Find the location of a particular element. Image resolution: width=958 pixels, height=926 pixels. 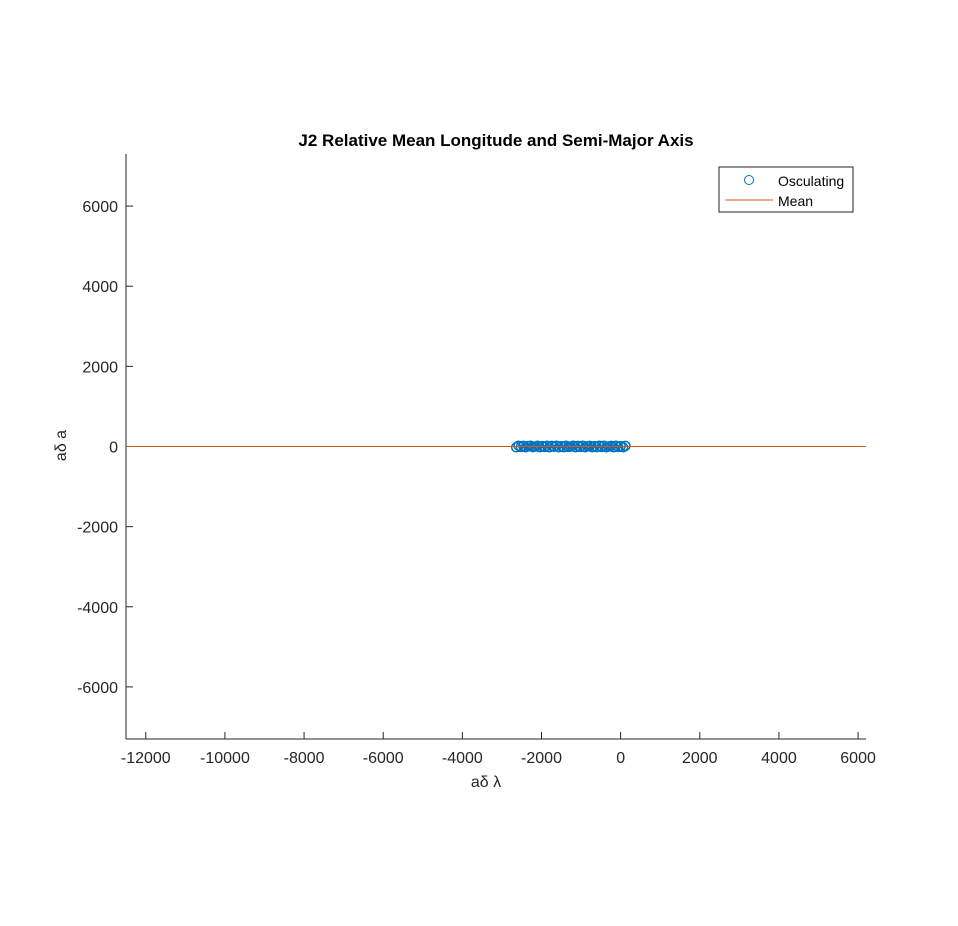

x-tick-label: -10000 is located at coordinates (225, 758).